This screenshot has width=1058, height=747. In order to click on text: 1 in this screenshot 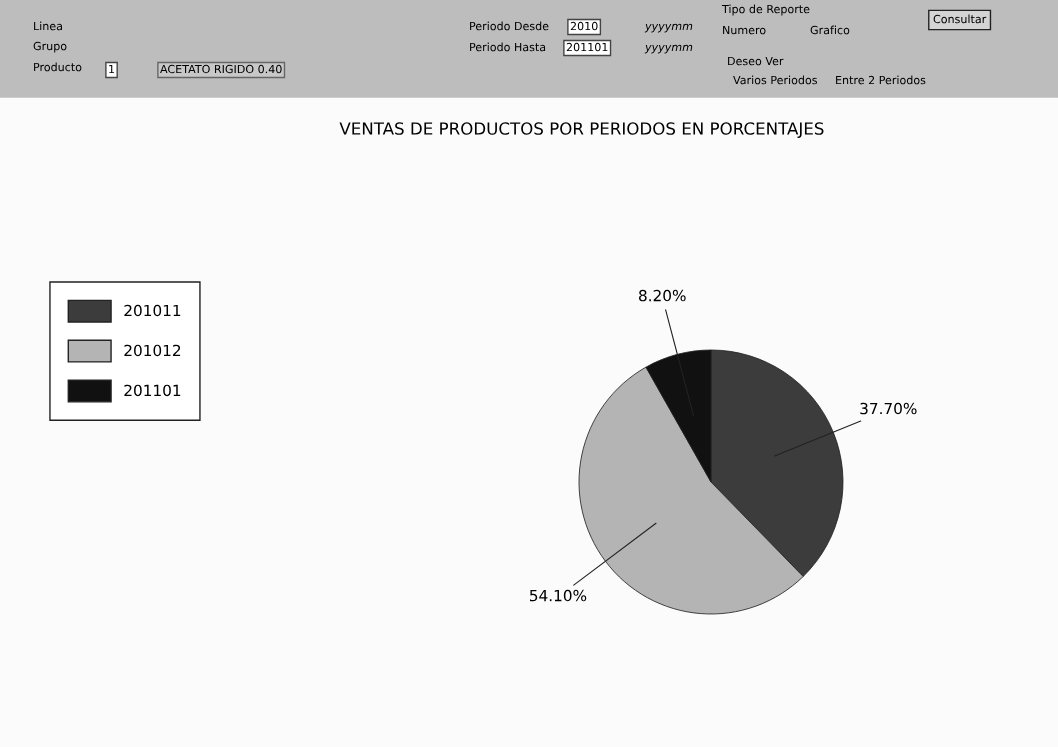, I will do `click(112, 69)`.